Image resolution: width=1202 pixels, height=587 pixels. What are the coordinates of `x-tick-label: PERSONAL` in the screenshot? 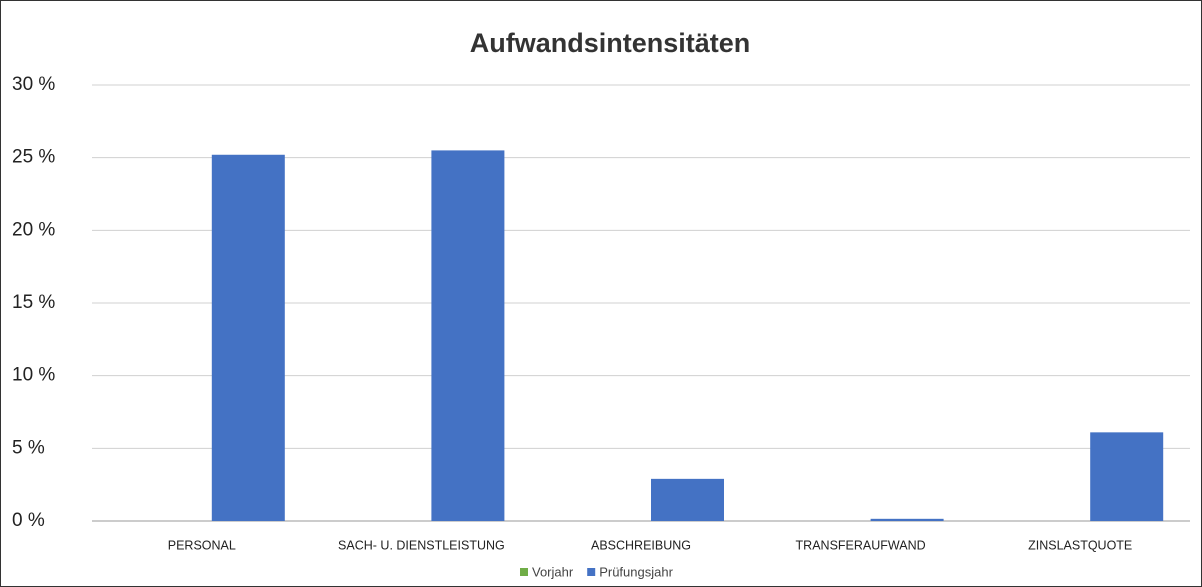 It's located at (202, 545).